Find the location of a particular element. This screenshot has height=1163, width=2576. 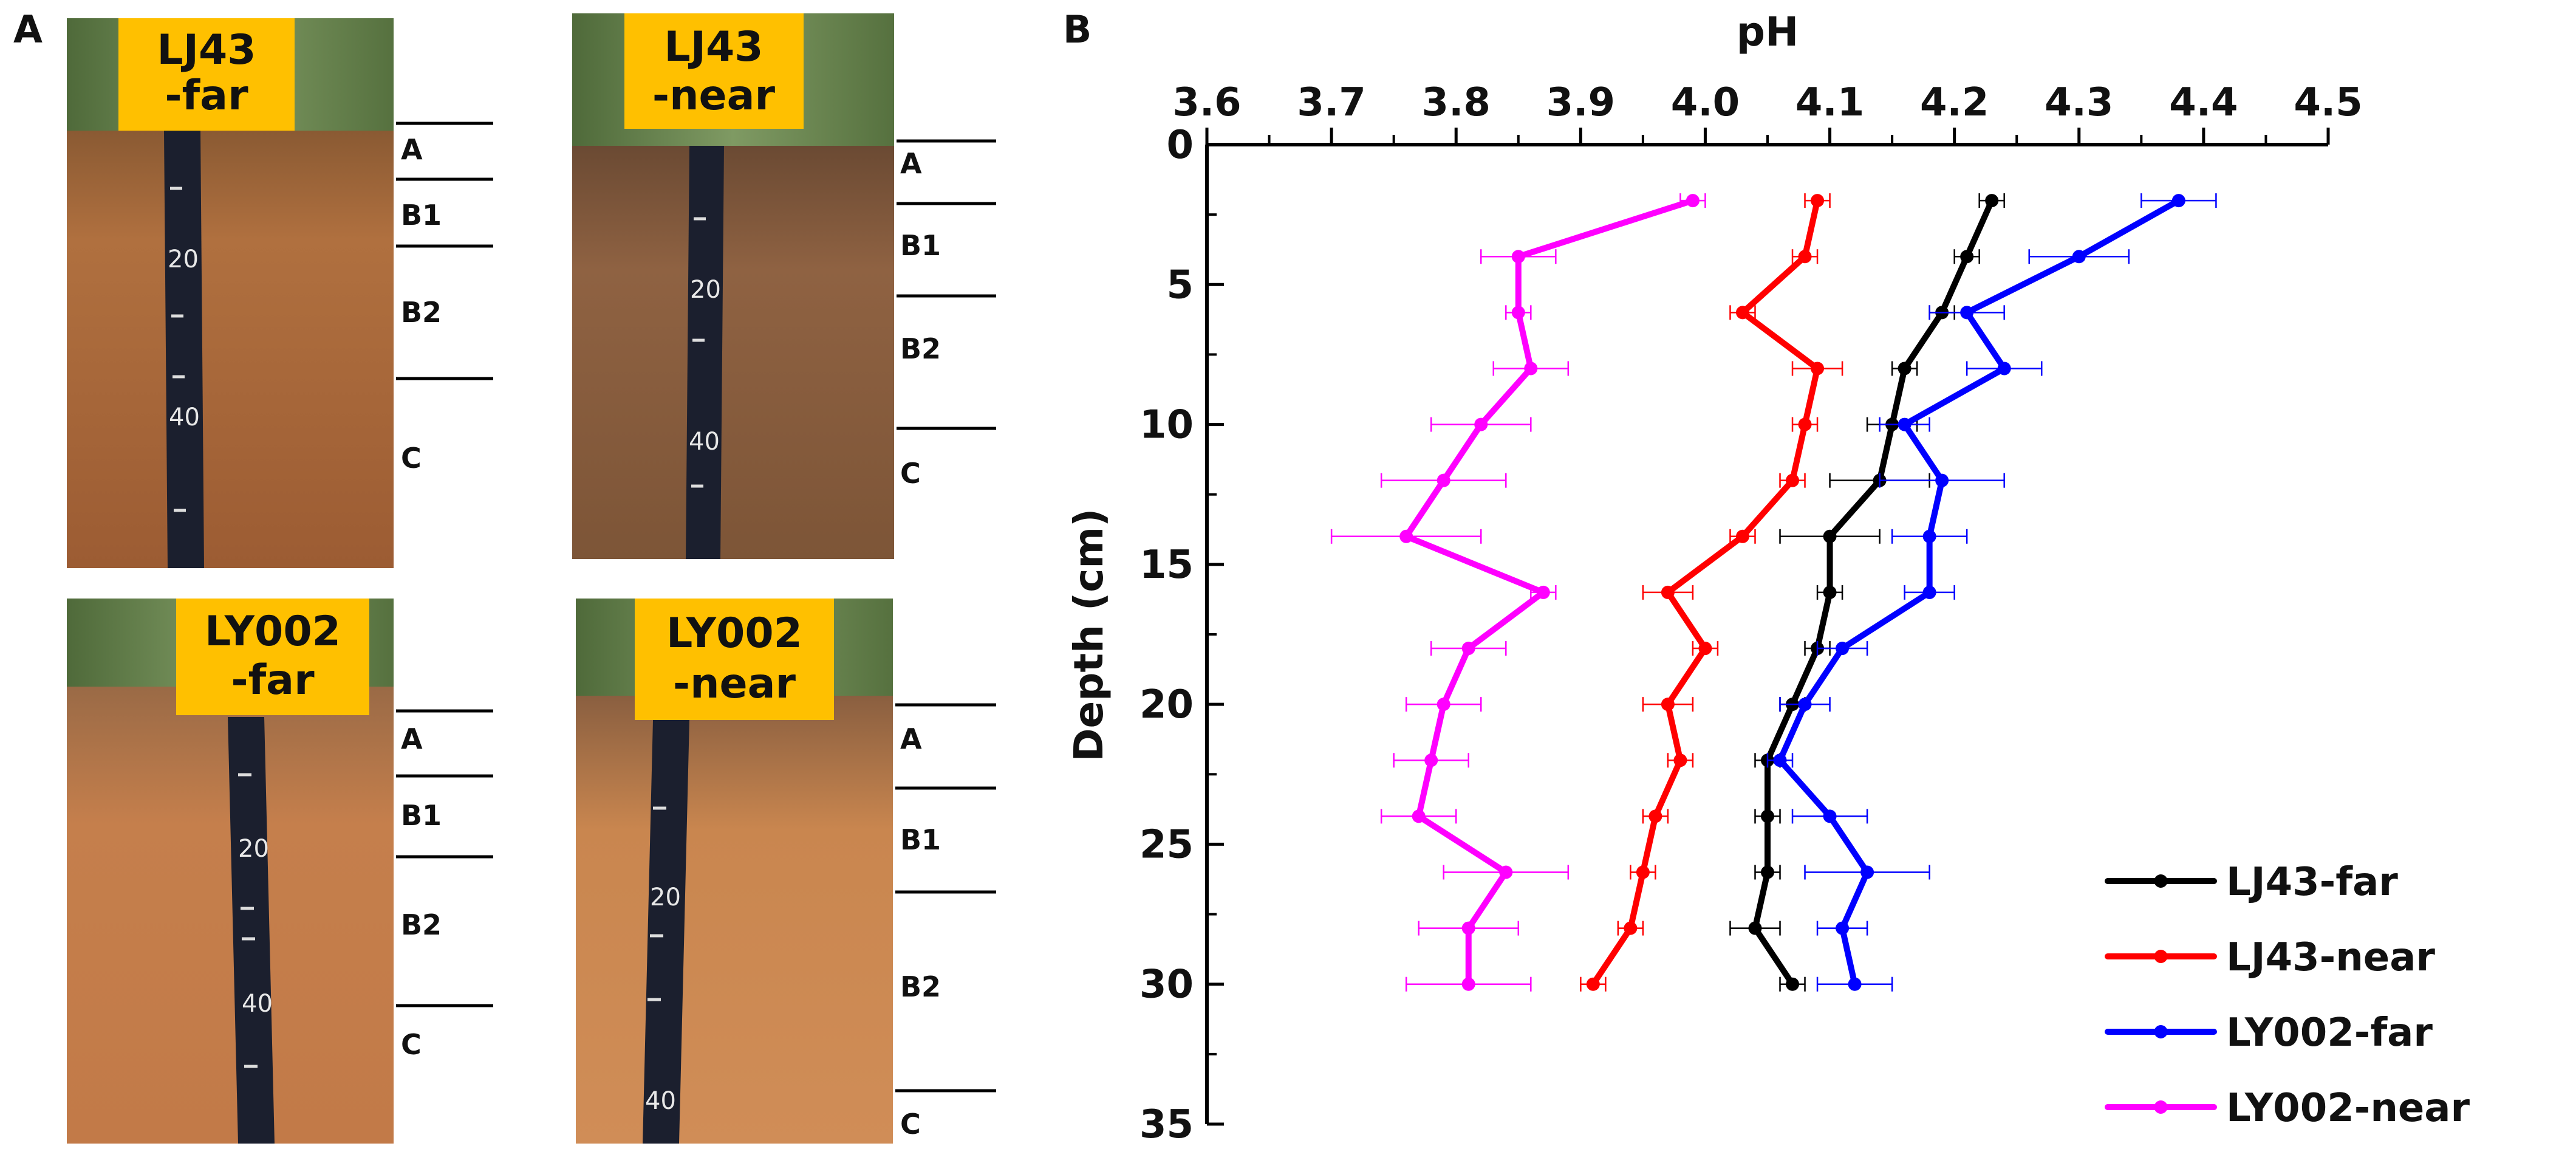

y-tick-label: 20 is located at coordinates (1166, 704).